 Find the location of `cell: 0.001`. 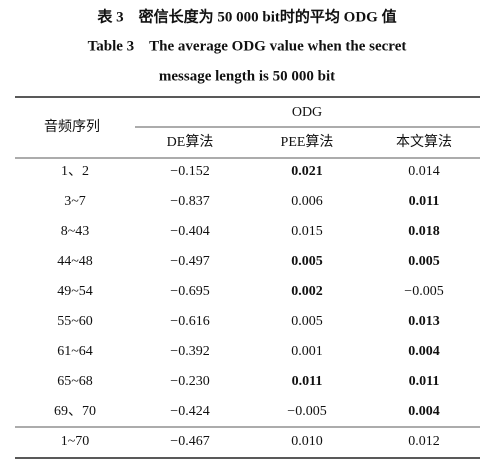

cell: 0.001 is located at coordinates (307, 351).